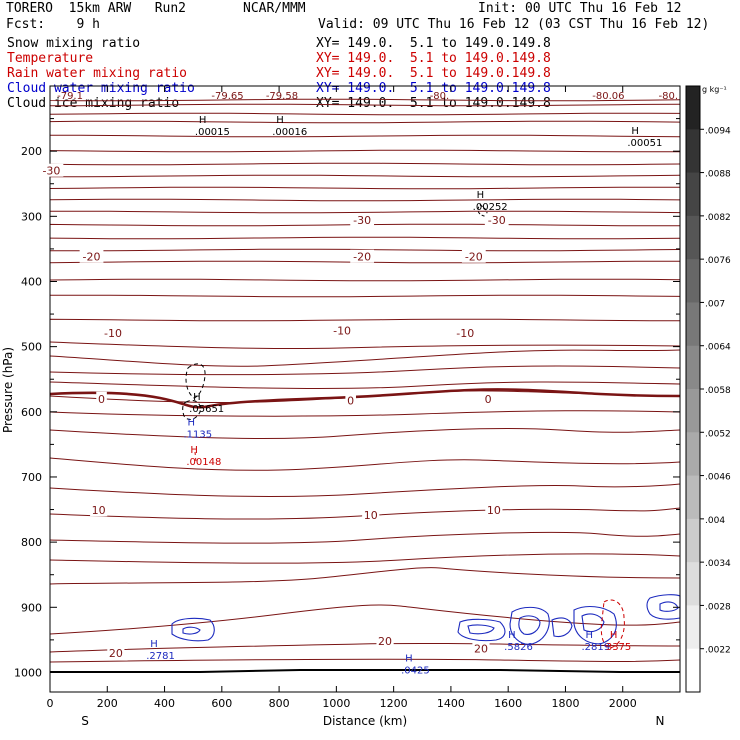 The height and width of the screenshot is (740, 740). I want to click on max-value-label: .2819, so click(596, 647).